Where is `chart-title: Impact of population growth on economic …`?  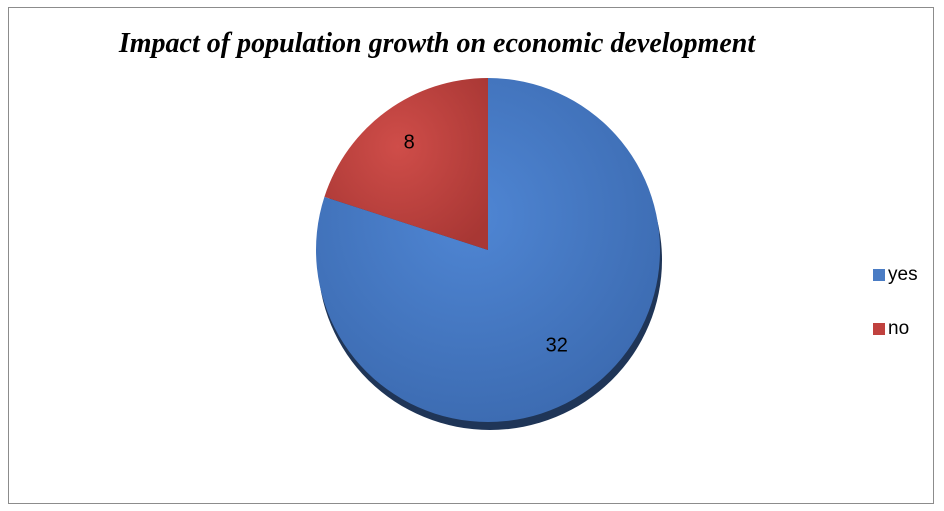 chart-title: Impact of population growth on economic … is located at coordinates (437, 43).